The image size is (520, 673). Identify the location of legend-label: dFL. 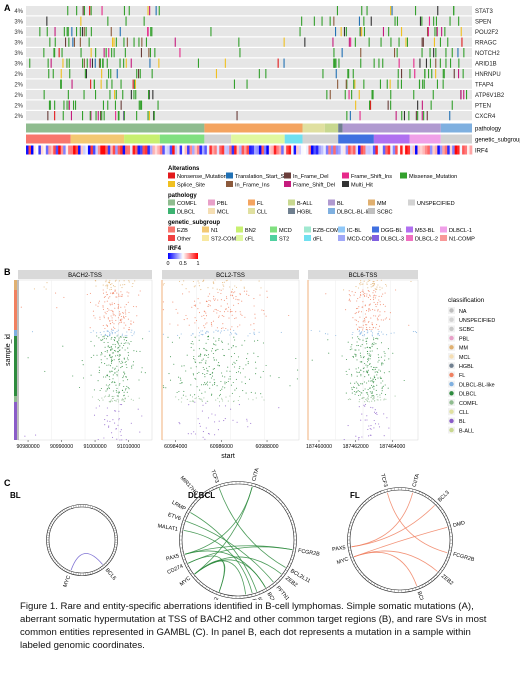
(318, 240).